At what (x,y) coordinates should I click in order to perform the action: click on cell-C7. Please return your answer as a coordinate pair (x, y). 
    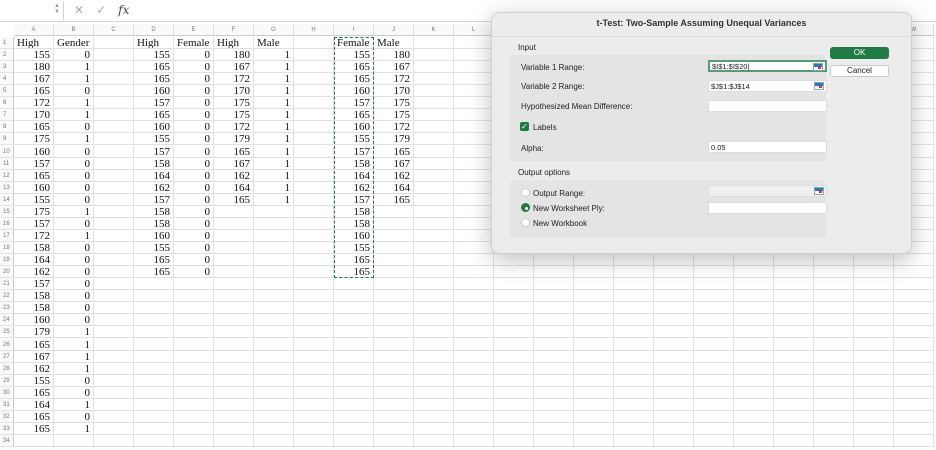
    Looking at the image, I should click on (114, 115).